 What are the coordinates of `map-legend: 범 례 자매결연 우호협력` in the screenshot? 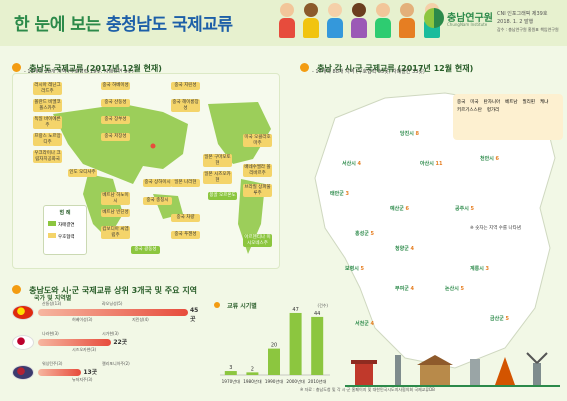 It's located at (65, 230).